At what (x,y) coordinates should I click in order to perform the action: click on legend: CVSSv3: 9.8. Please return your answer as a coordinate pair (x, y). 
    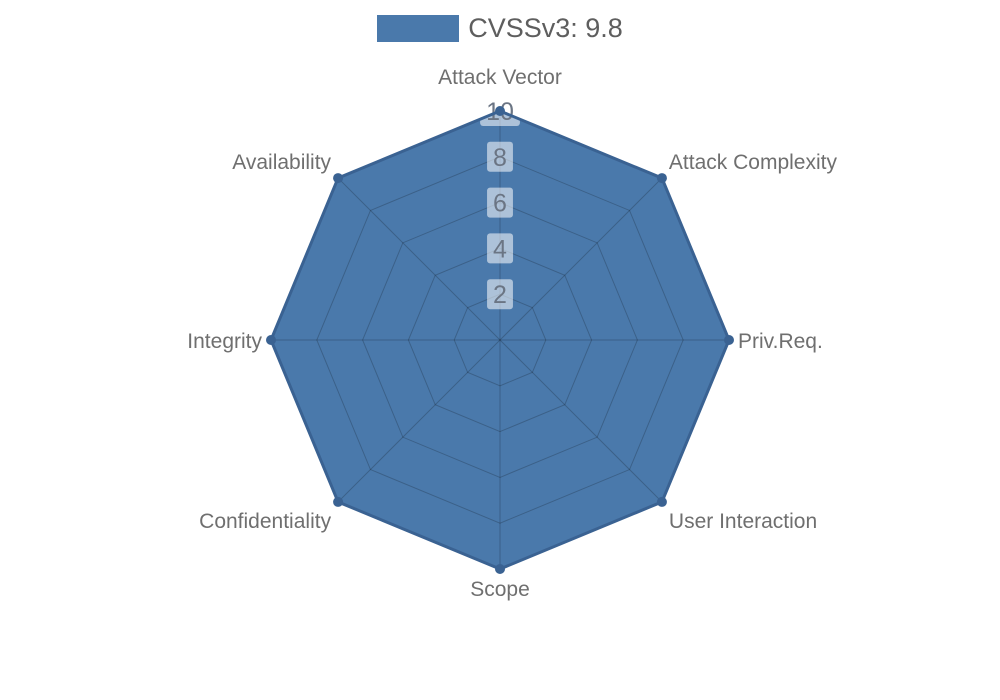
    Looking at the image, I should click on (500, 28).